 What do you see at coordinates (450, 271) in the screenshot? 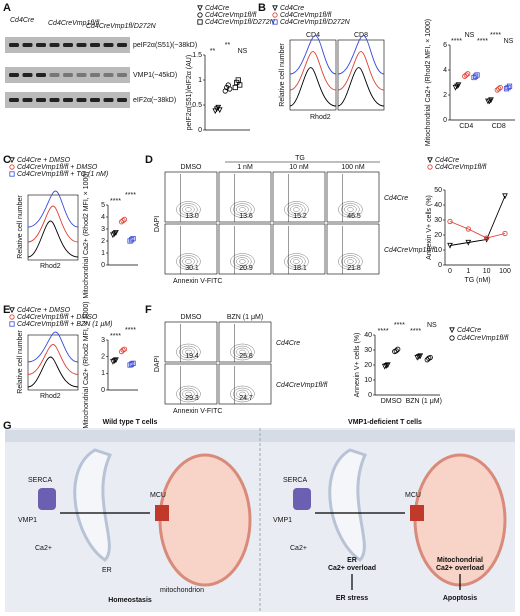
I see `x-tick-label: 0` at bounding box center [450, 271].